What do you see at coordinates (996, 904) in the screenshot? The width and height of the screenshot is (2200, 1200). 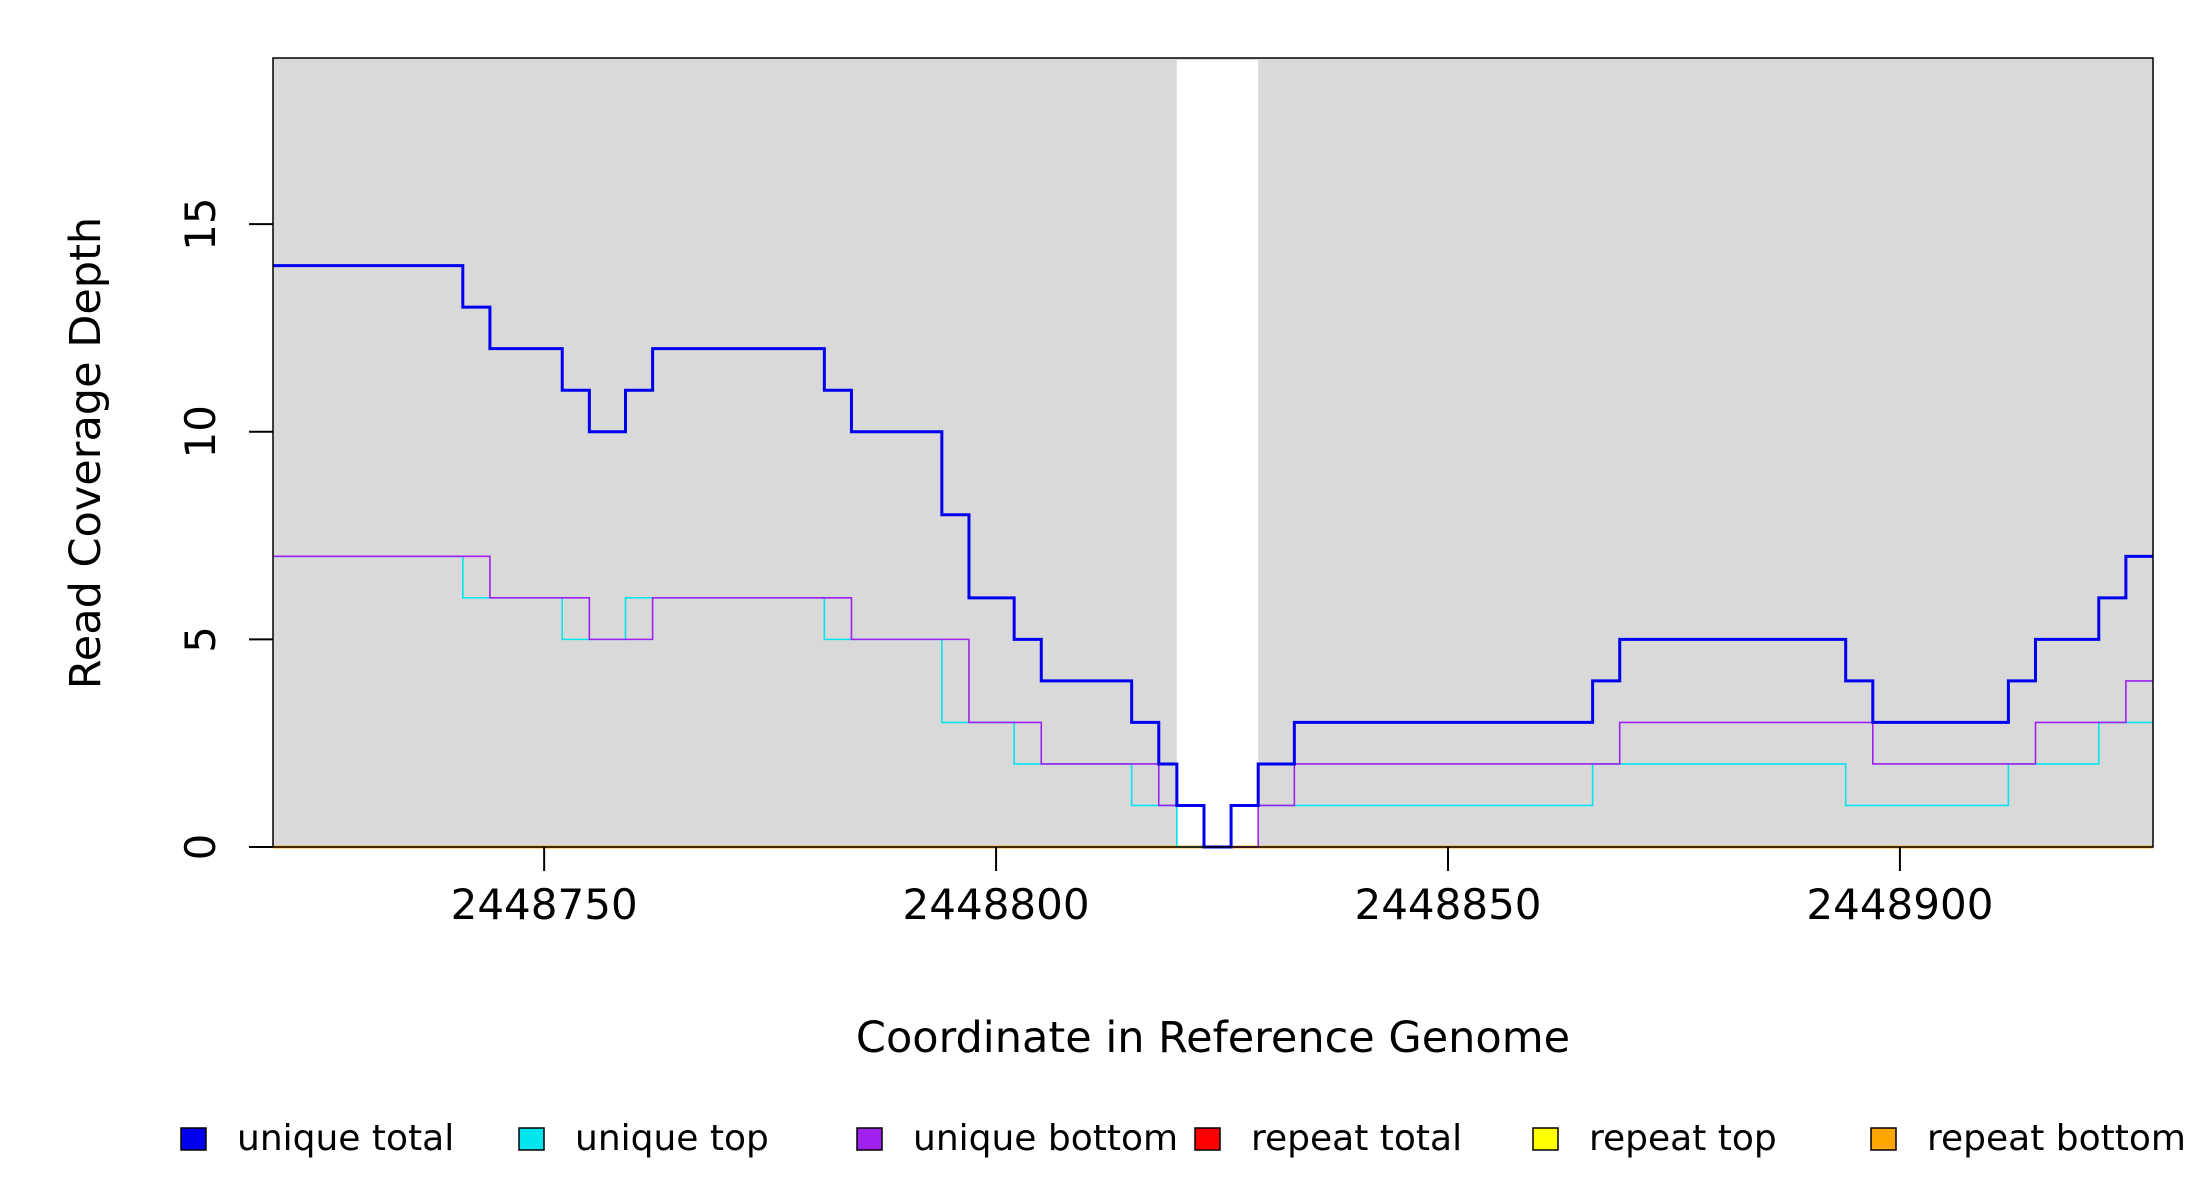 I see `x-tick-label: 2448800` at bounding box center [996, 904].